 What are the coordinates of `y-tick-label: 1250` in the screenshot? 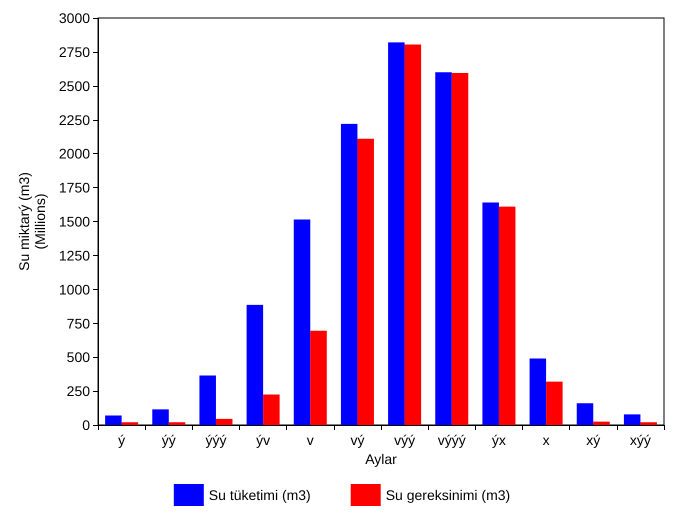 It's located at (74, 255).